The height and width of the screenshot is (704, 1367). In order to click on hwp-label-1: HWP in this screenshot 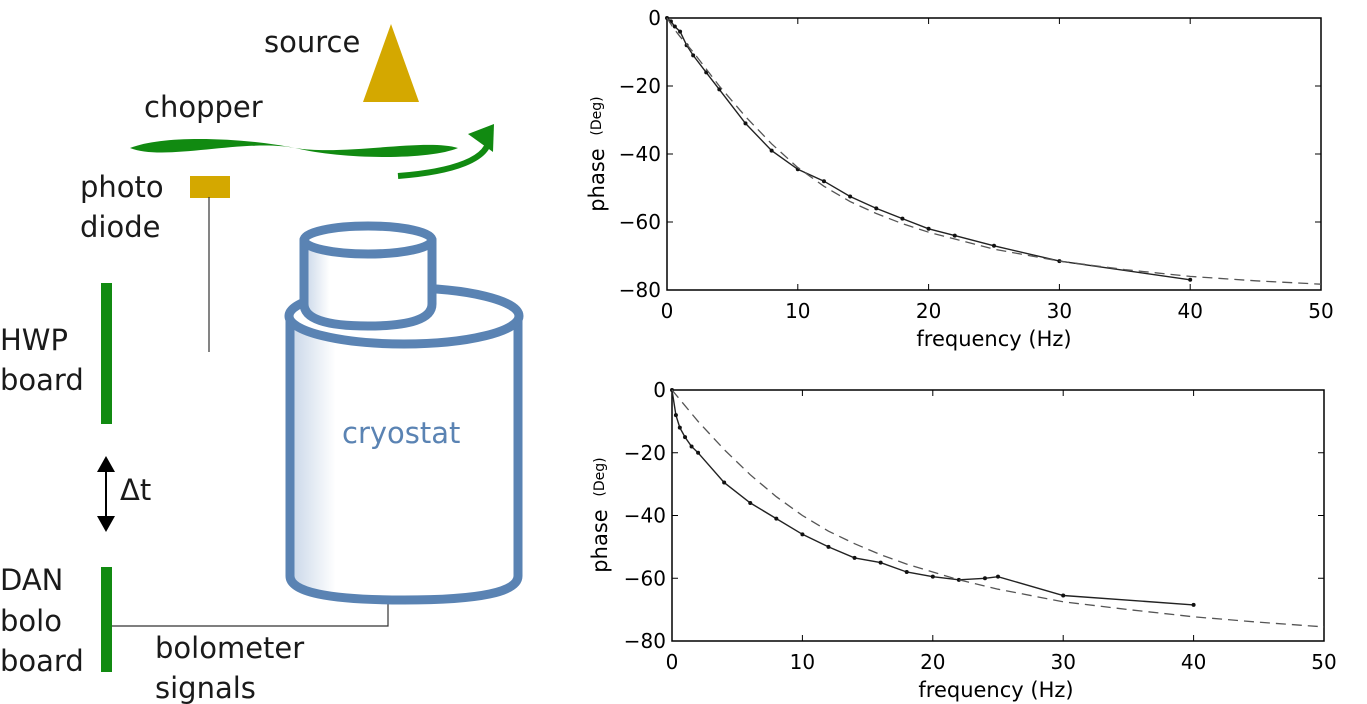, I will do `click(34, 340)`.